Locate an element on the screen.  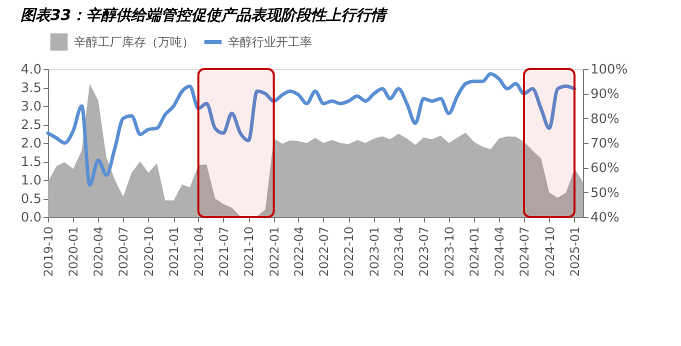
x-tick-label: 2019-10 is located at coordinates (49, 251).